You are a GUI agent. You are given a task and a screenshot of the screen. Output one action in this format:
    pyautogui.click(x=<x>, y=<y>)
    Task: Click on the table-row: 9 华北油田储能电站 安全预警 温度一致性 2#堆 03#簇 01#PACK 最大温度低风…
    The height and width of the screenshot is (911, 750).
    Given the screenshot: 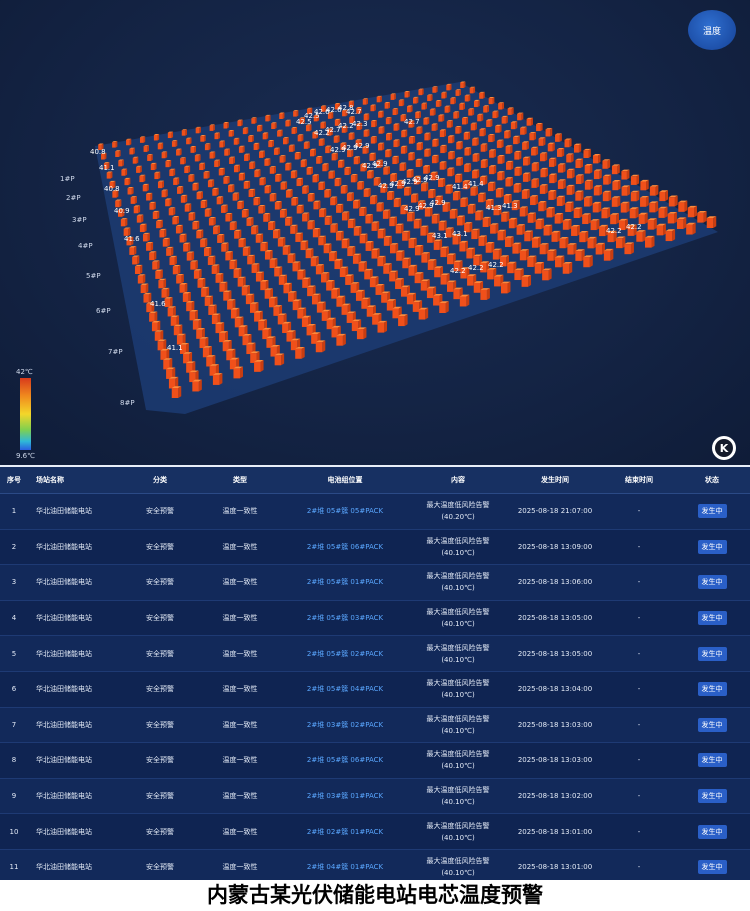 What is the action you would take?
    pyautogui.click(x=375, y=796)
    